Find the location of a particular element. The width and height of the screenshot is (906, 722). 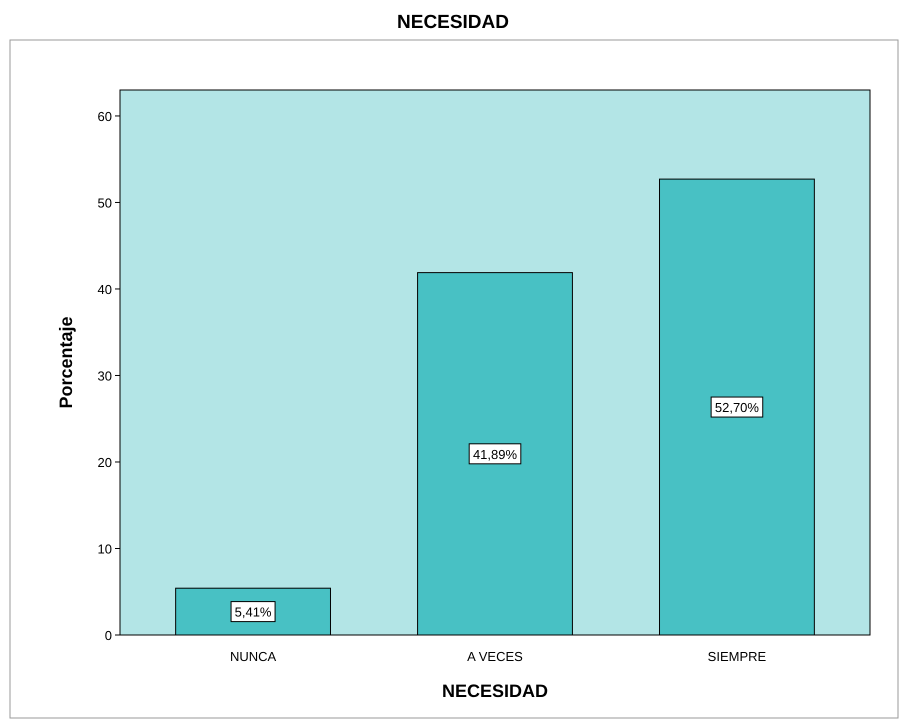

x-axis-title: NECESIDAD is located at coordinates (495, 691).